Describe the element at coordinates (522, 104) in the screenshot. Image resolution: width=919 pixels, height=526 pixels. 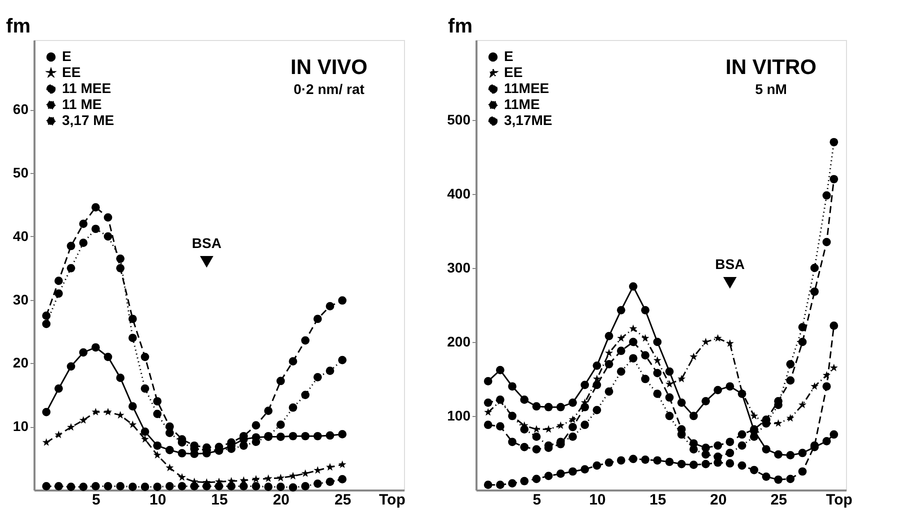
I see `legend-label: 11ME` at that location.